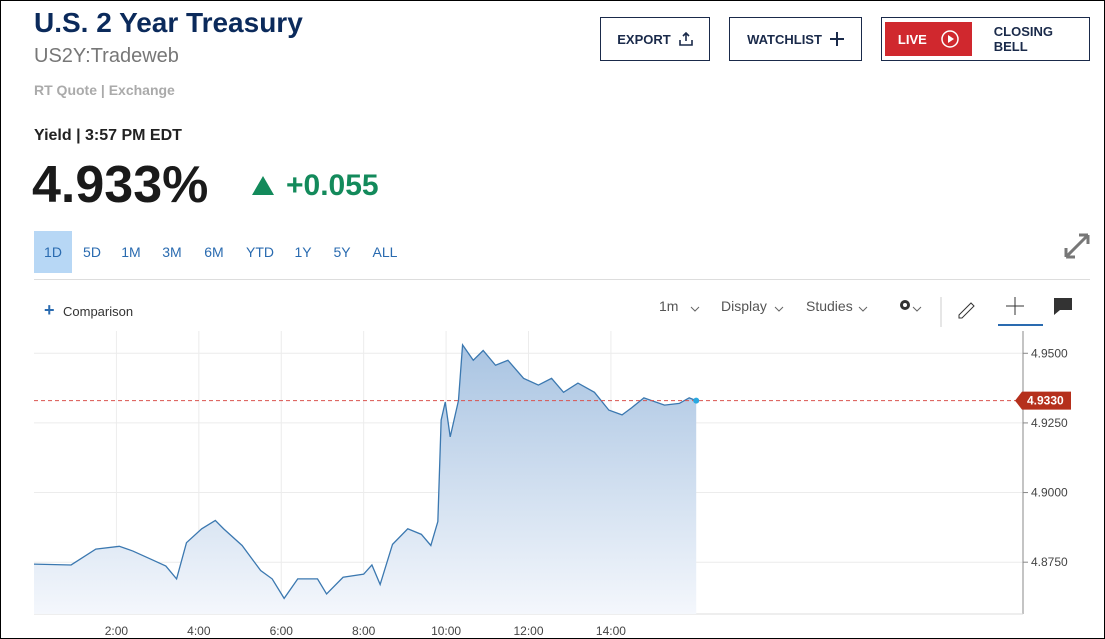 The height and width of the screenshot is (639, 1105). What do you see at coordinates (696, 400) in the screenshot?
I see `last-point` at bounding box center [696, 400].